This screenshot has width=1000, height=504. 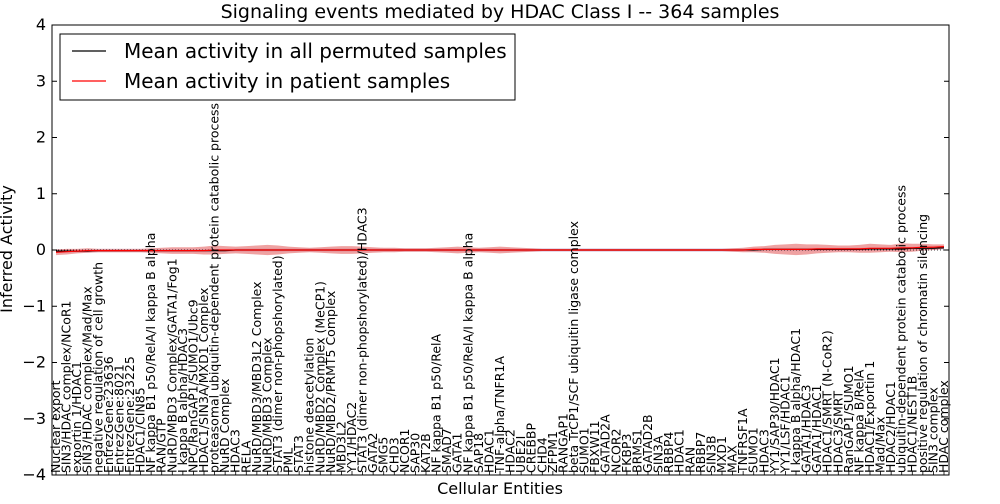 I want to click on entity-label: FBXW11, so click(x=594, y=446).